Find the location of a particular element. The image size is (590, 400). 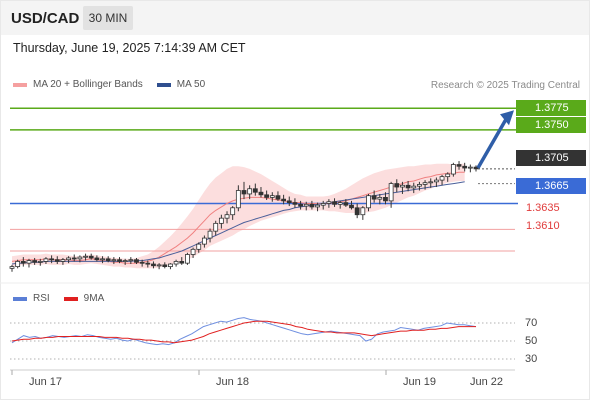

legend-label-ma20: MA 20 + Bollinger Bands is located at coordinates (88, 84).